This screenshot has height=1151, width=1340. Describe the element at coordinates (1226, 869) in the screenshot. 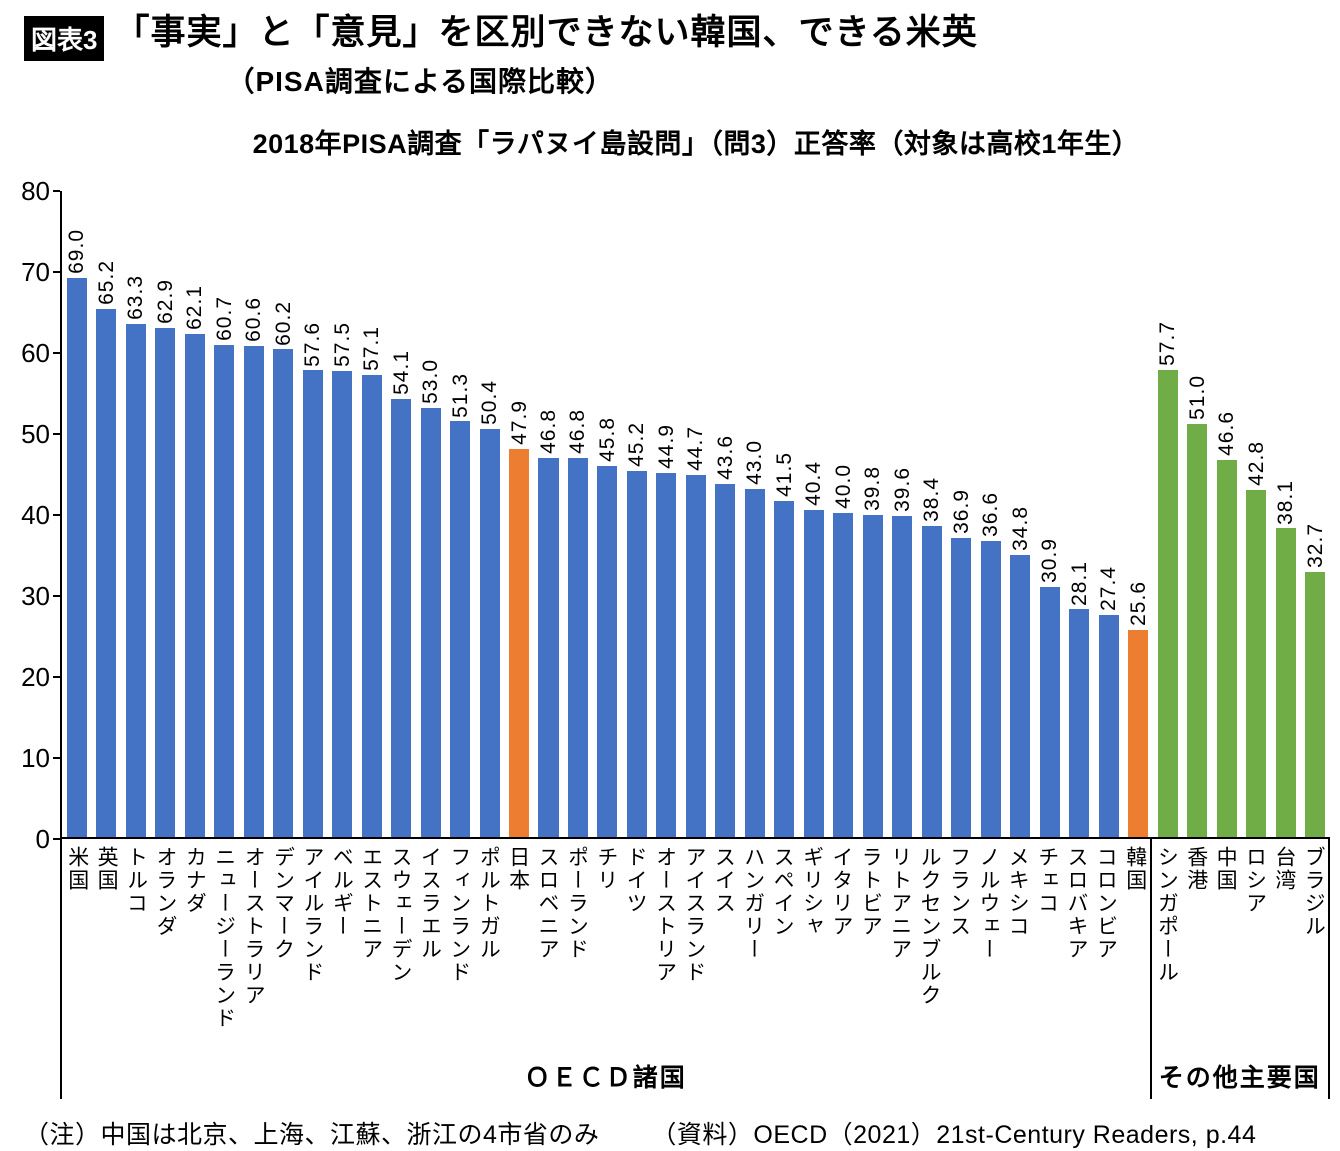

I see `category-label: 中国` at that location.